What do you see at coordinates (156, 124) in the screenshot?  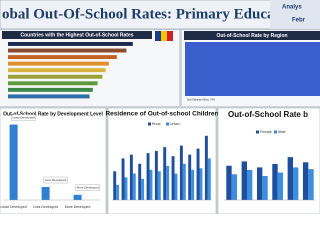 I see `legend-label: Rural` at bounding box center [156, 124].